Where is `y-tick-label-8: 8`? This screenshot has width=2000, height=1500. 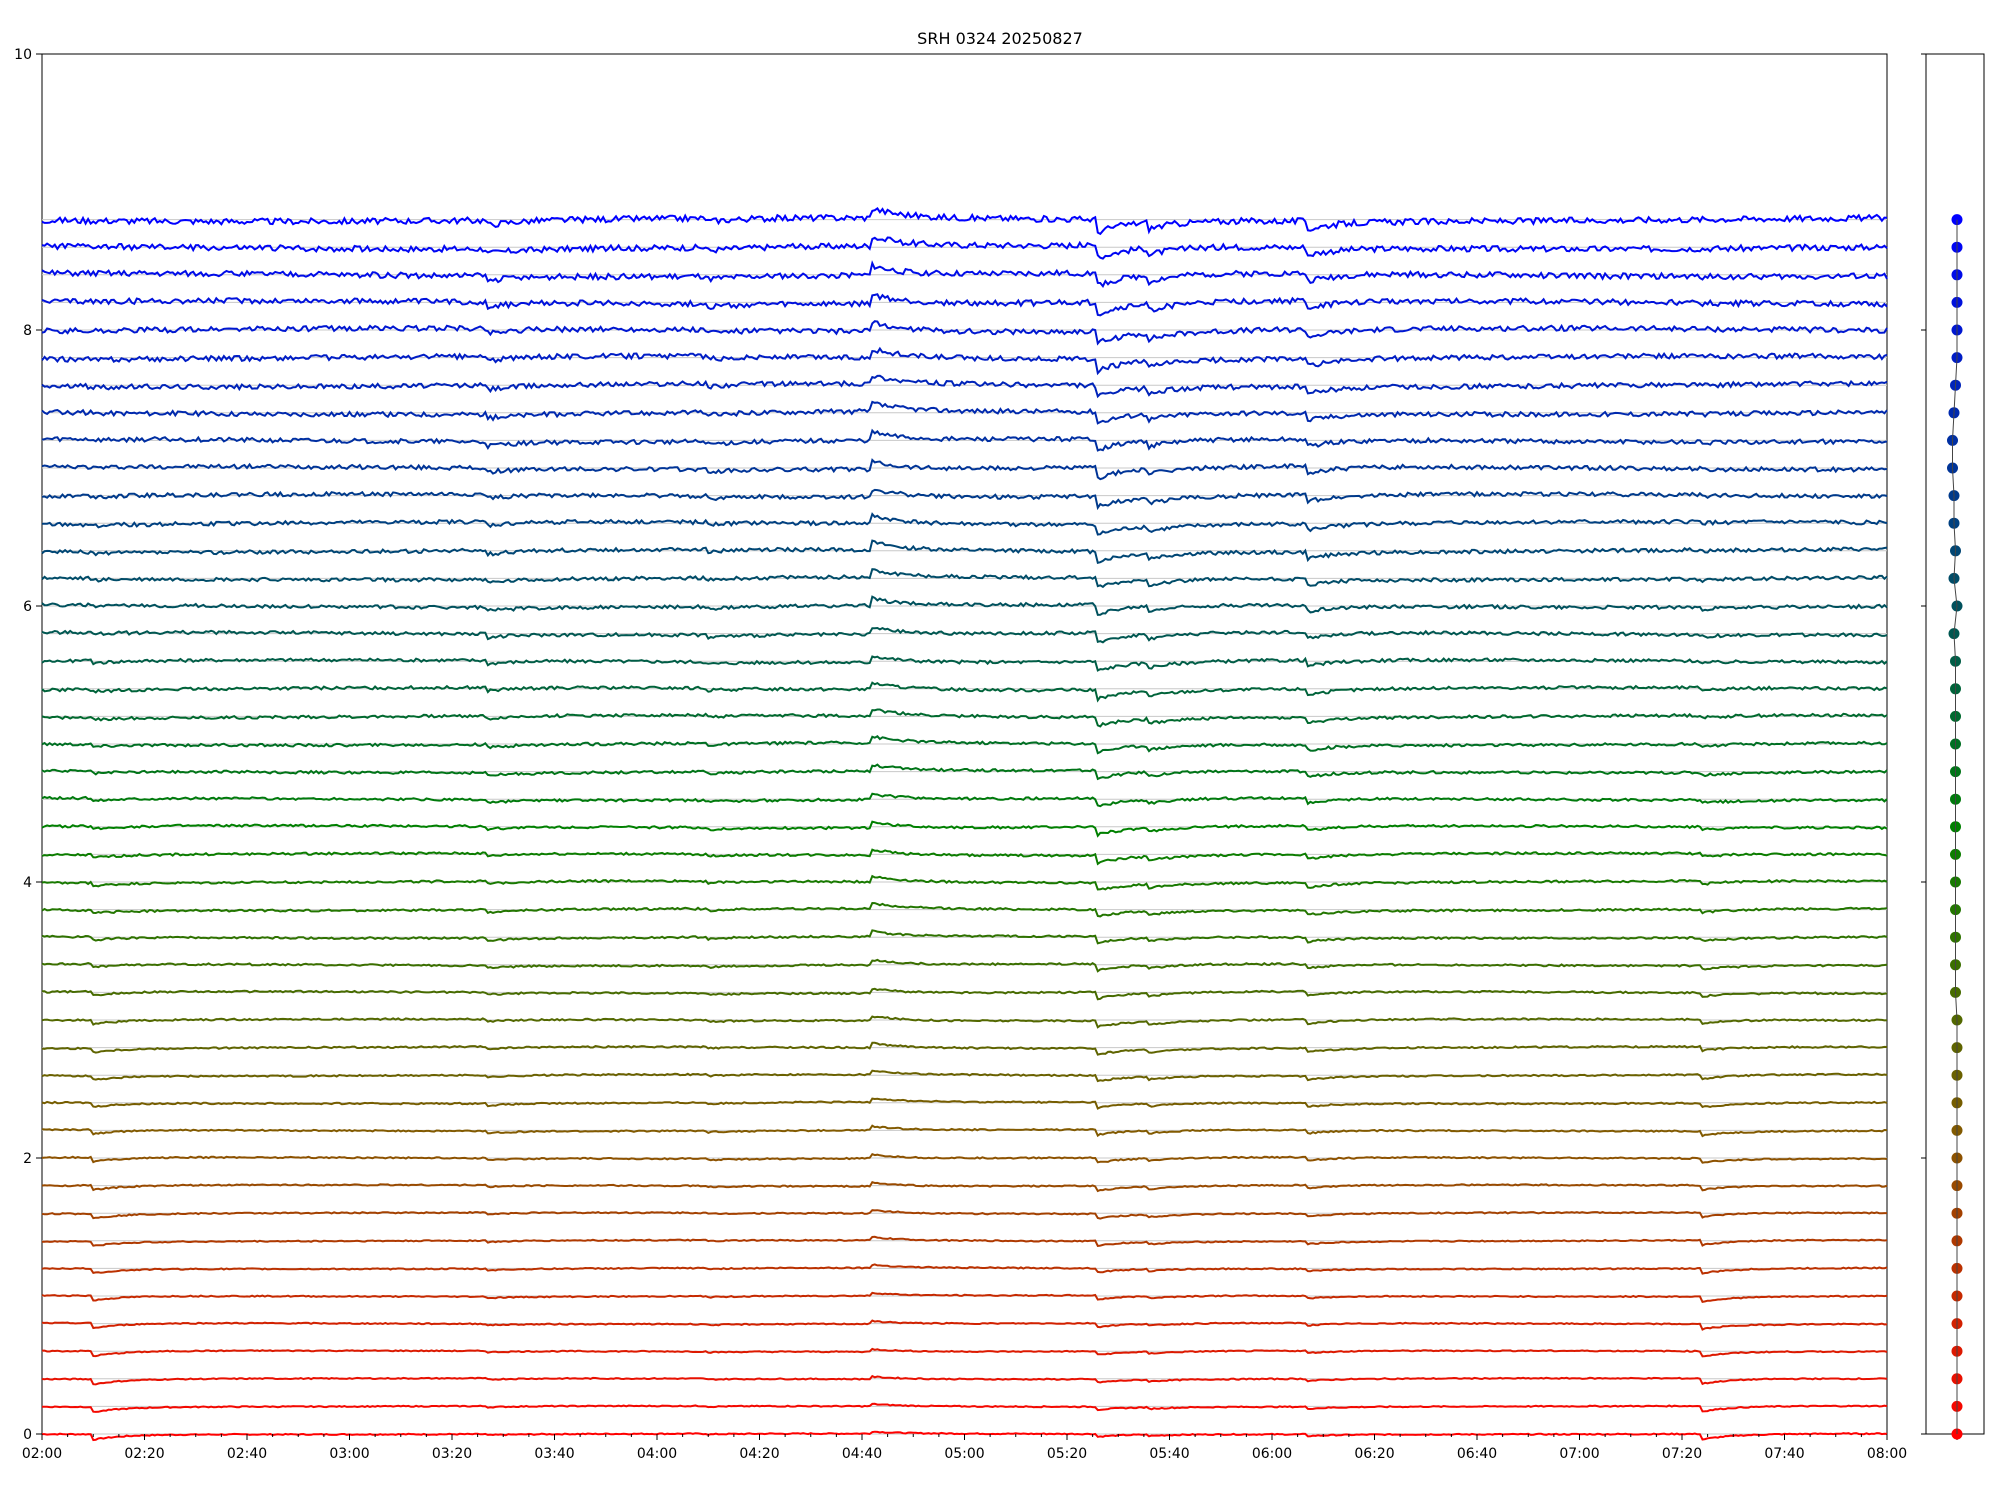
y-tick-label-8: 8 is located at coordinates (27, 331).